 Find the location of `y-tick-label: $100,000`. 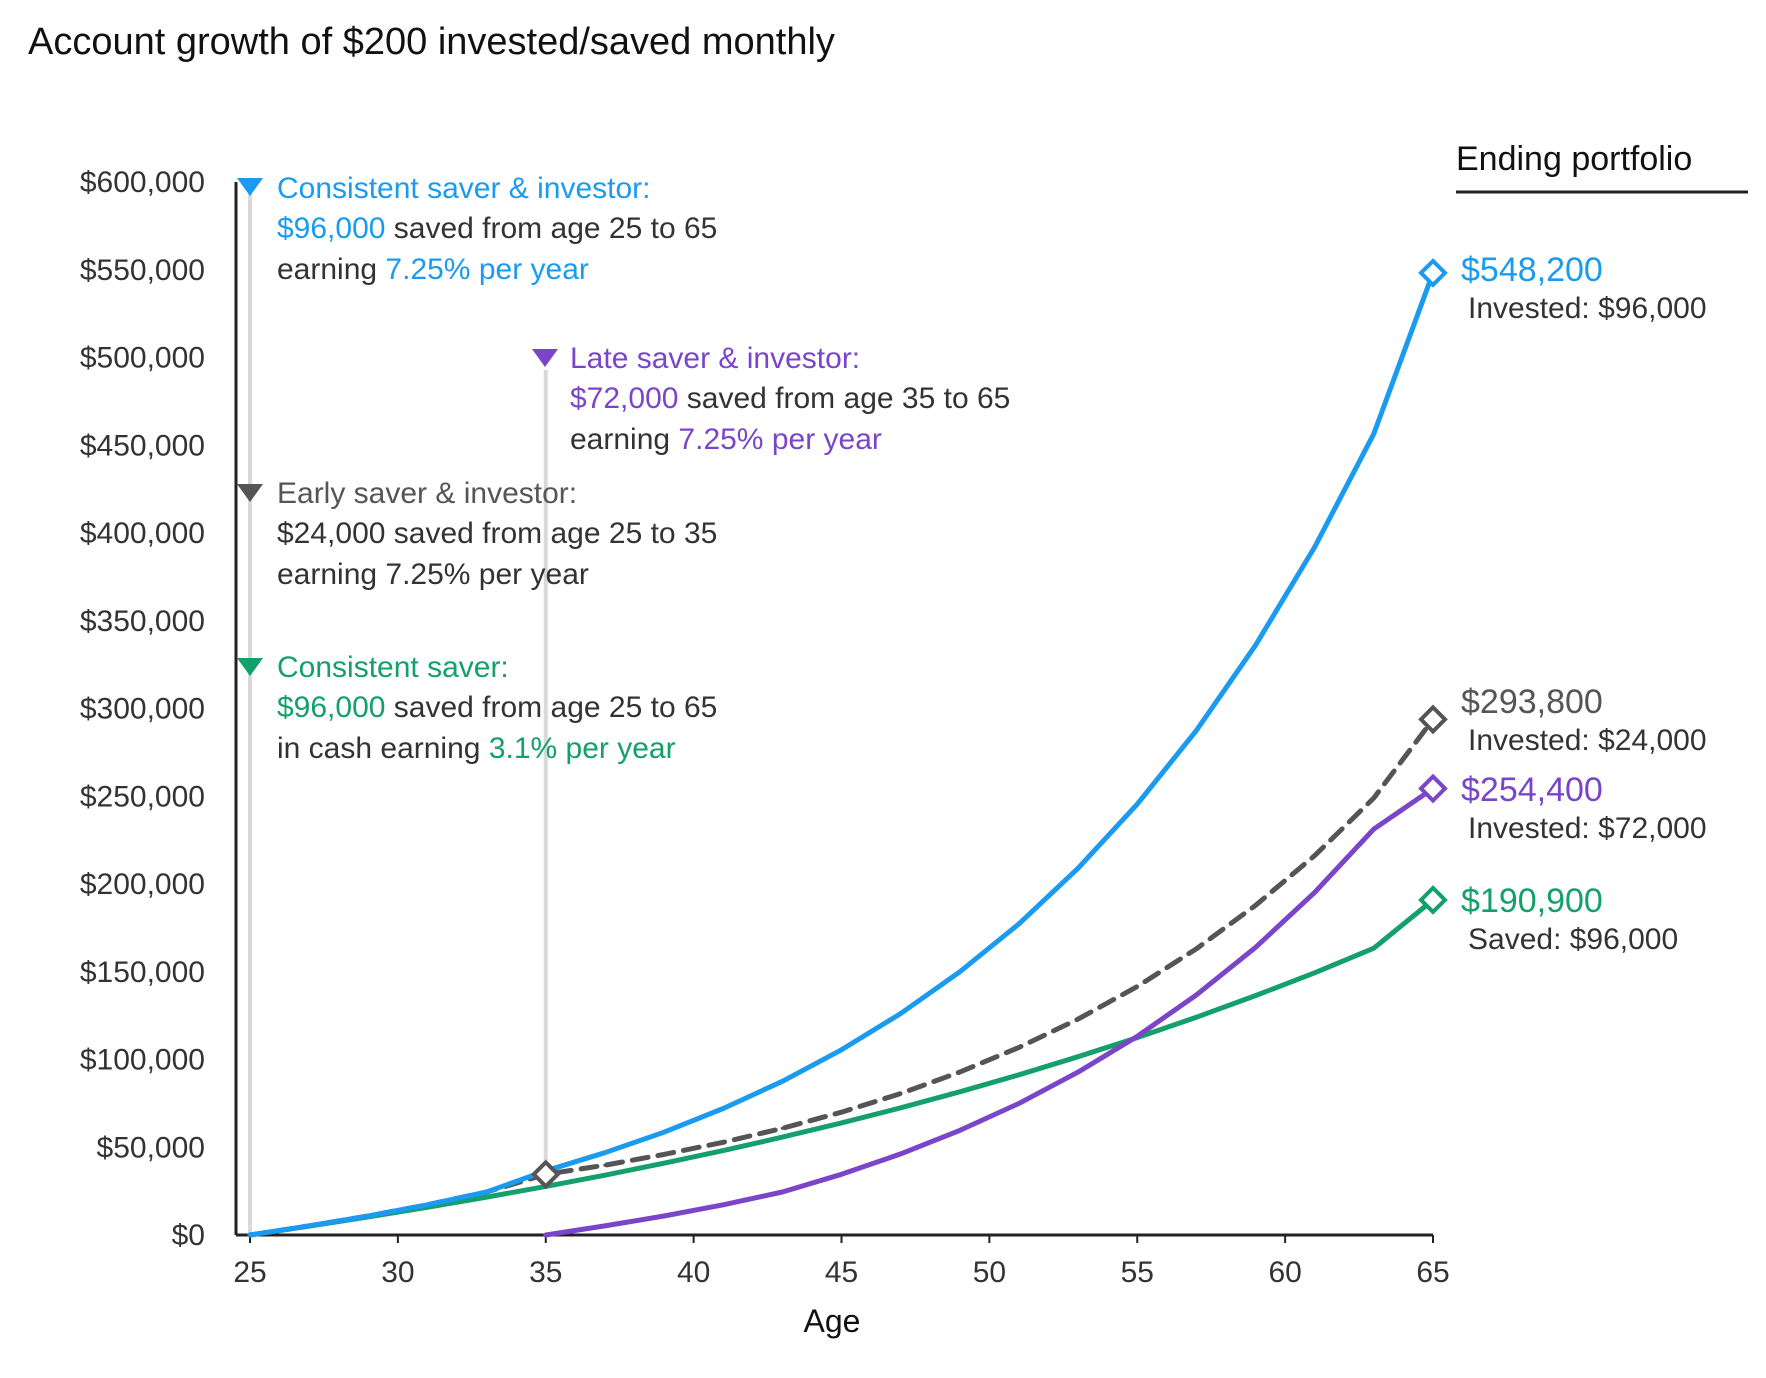

y-tick-label: $100,000 is located at coordinates (142, 1060).